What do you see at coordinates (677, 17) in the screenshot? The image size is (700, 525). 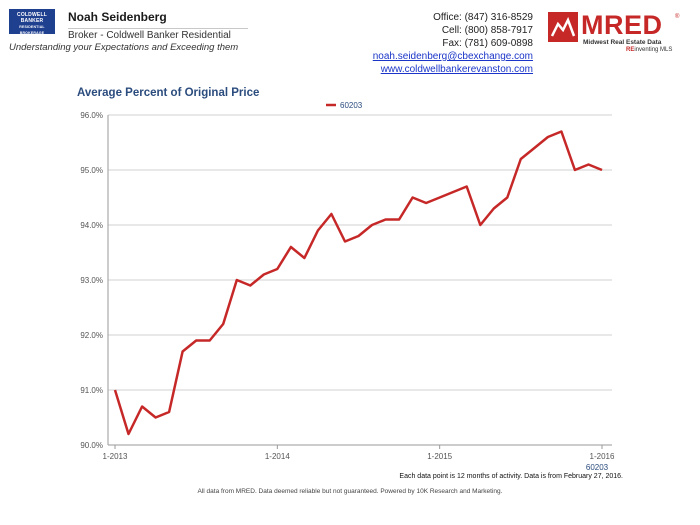 I see `mred-registered-mark: ®` at bounding box center [677, 17].